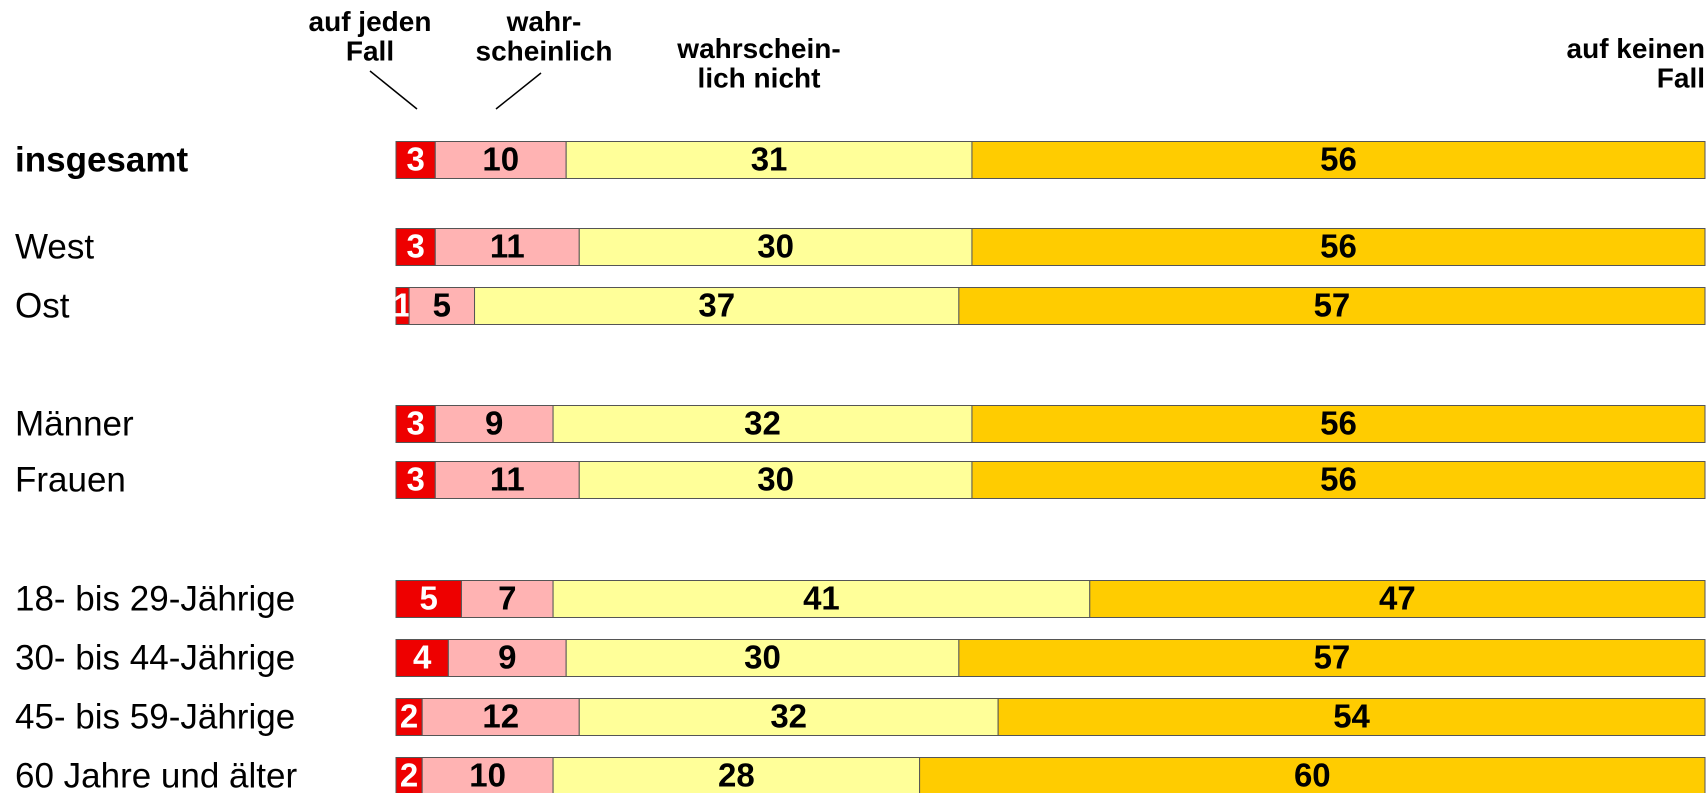 This screenshot has width=1708, height=793. I want to click on legend-label: wahrschein-lich nicht, so click(758, 63).